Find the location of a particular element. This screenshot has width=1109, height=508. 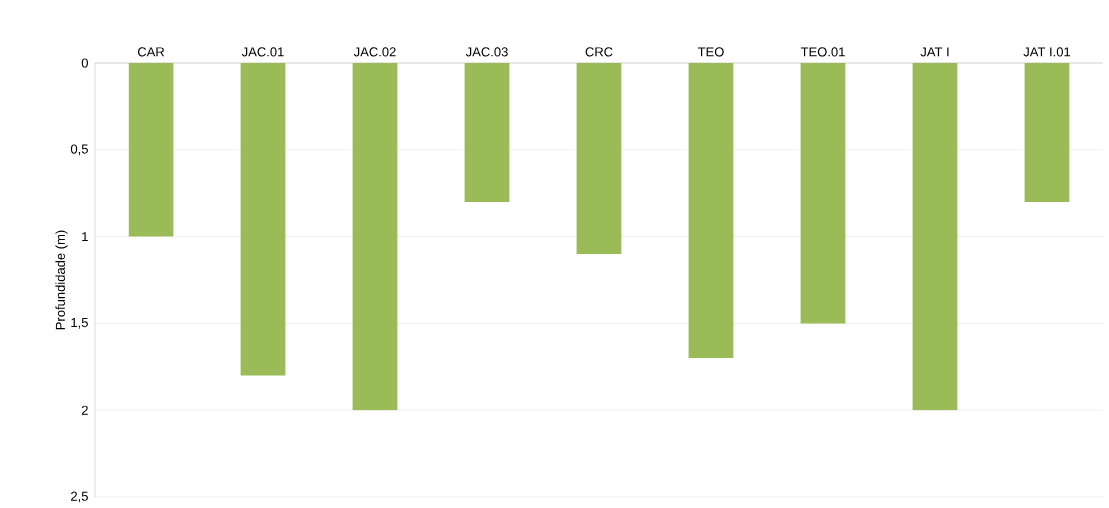

y-axis-title: Profundidade (m) is located at coordinates (61, 280).